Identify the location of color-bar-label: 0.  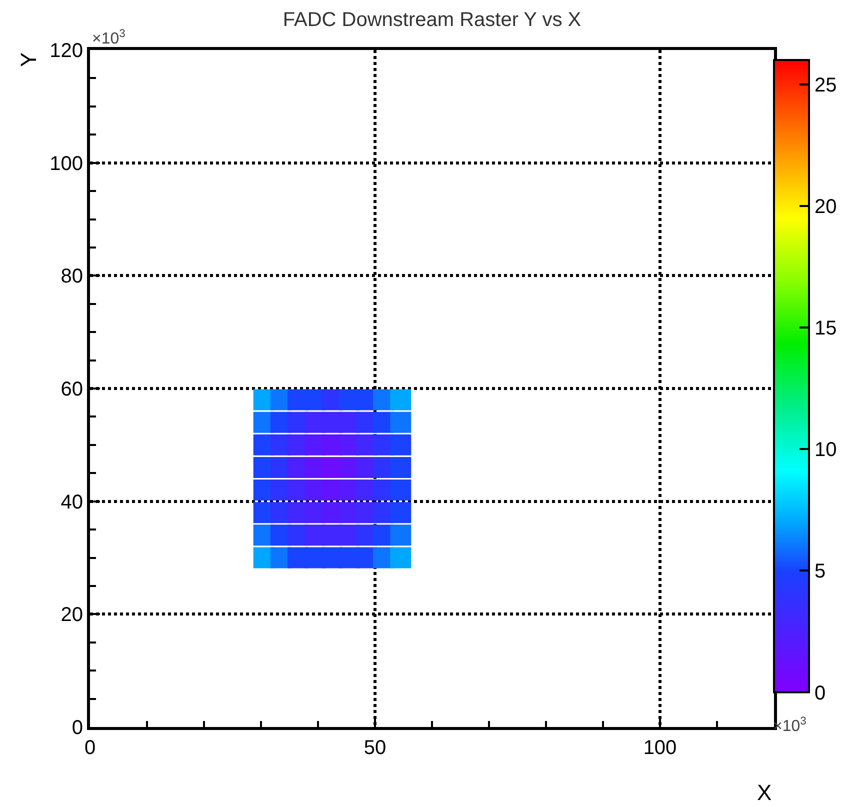
(820, 693).